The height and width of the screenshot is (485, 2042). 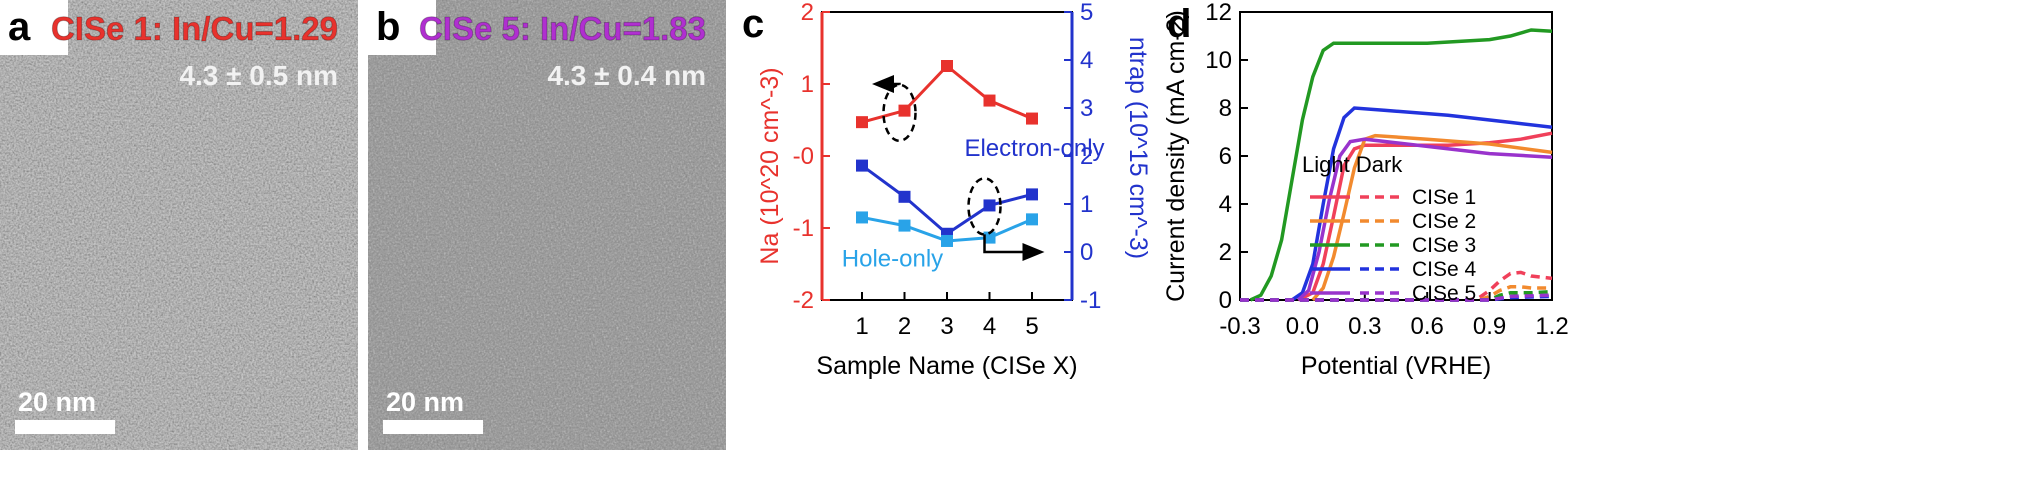 What do you see at coordinates (1302, 326) in the screenshot?
I see `x-tick-label: 0.0` at bounding box center [1302, 326].